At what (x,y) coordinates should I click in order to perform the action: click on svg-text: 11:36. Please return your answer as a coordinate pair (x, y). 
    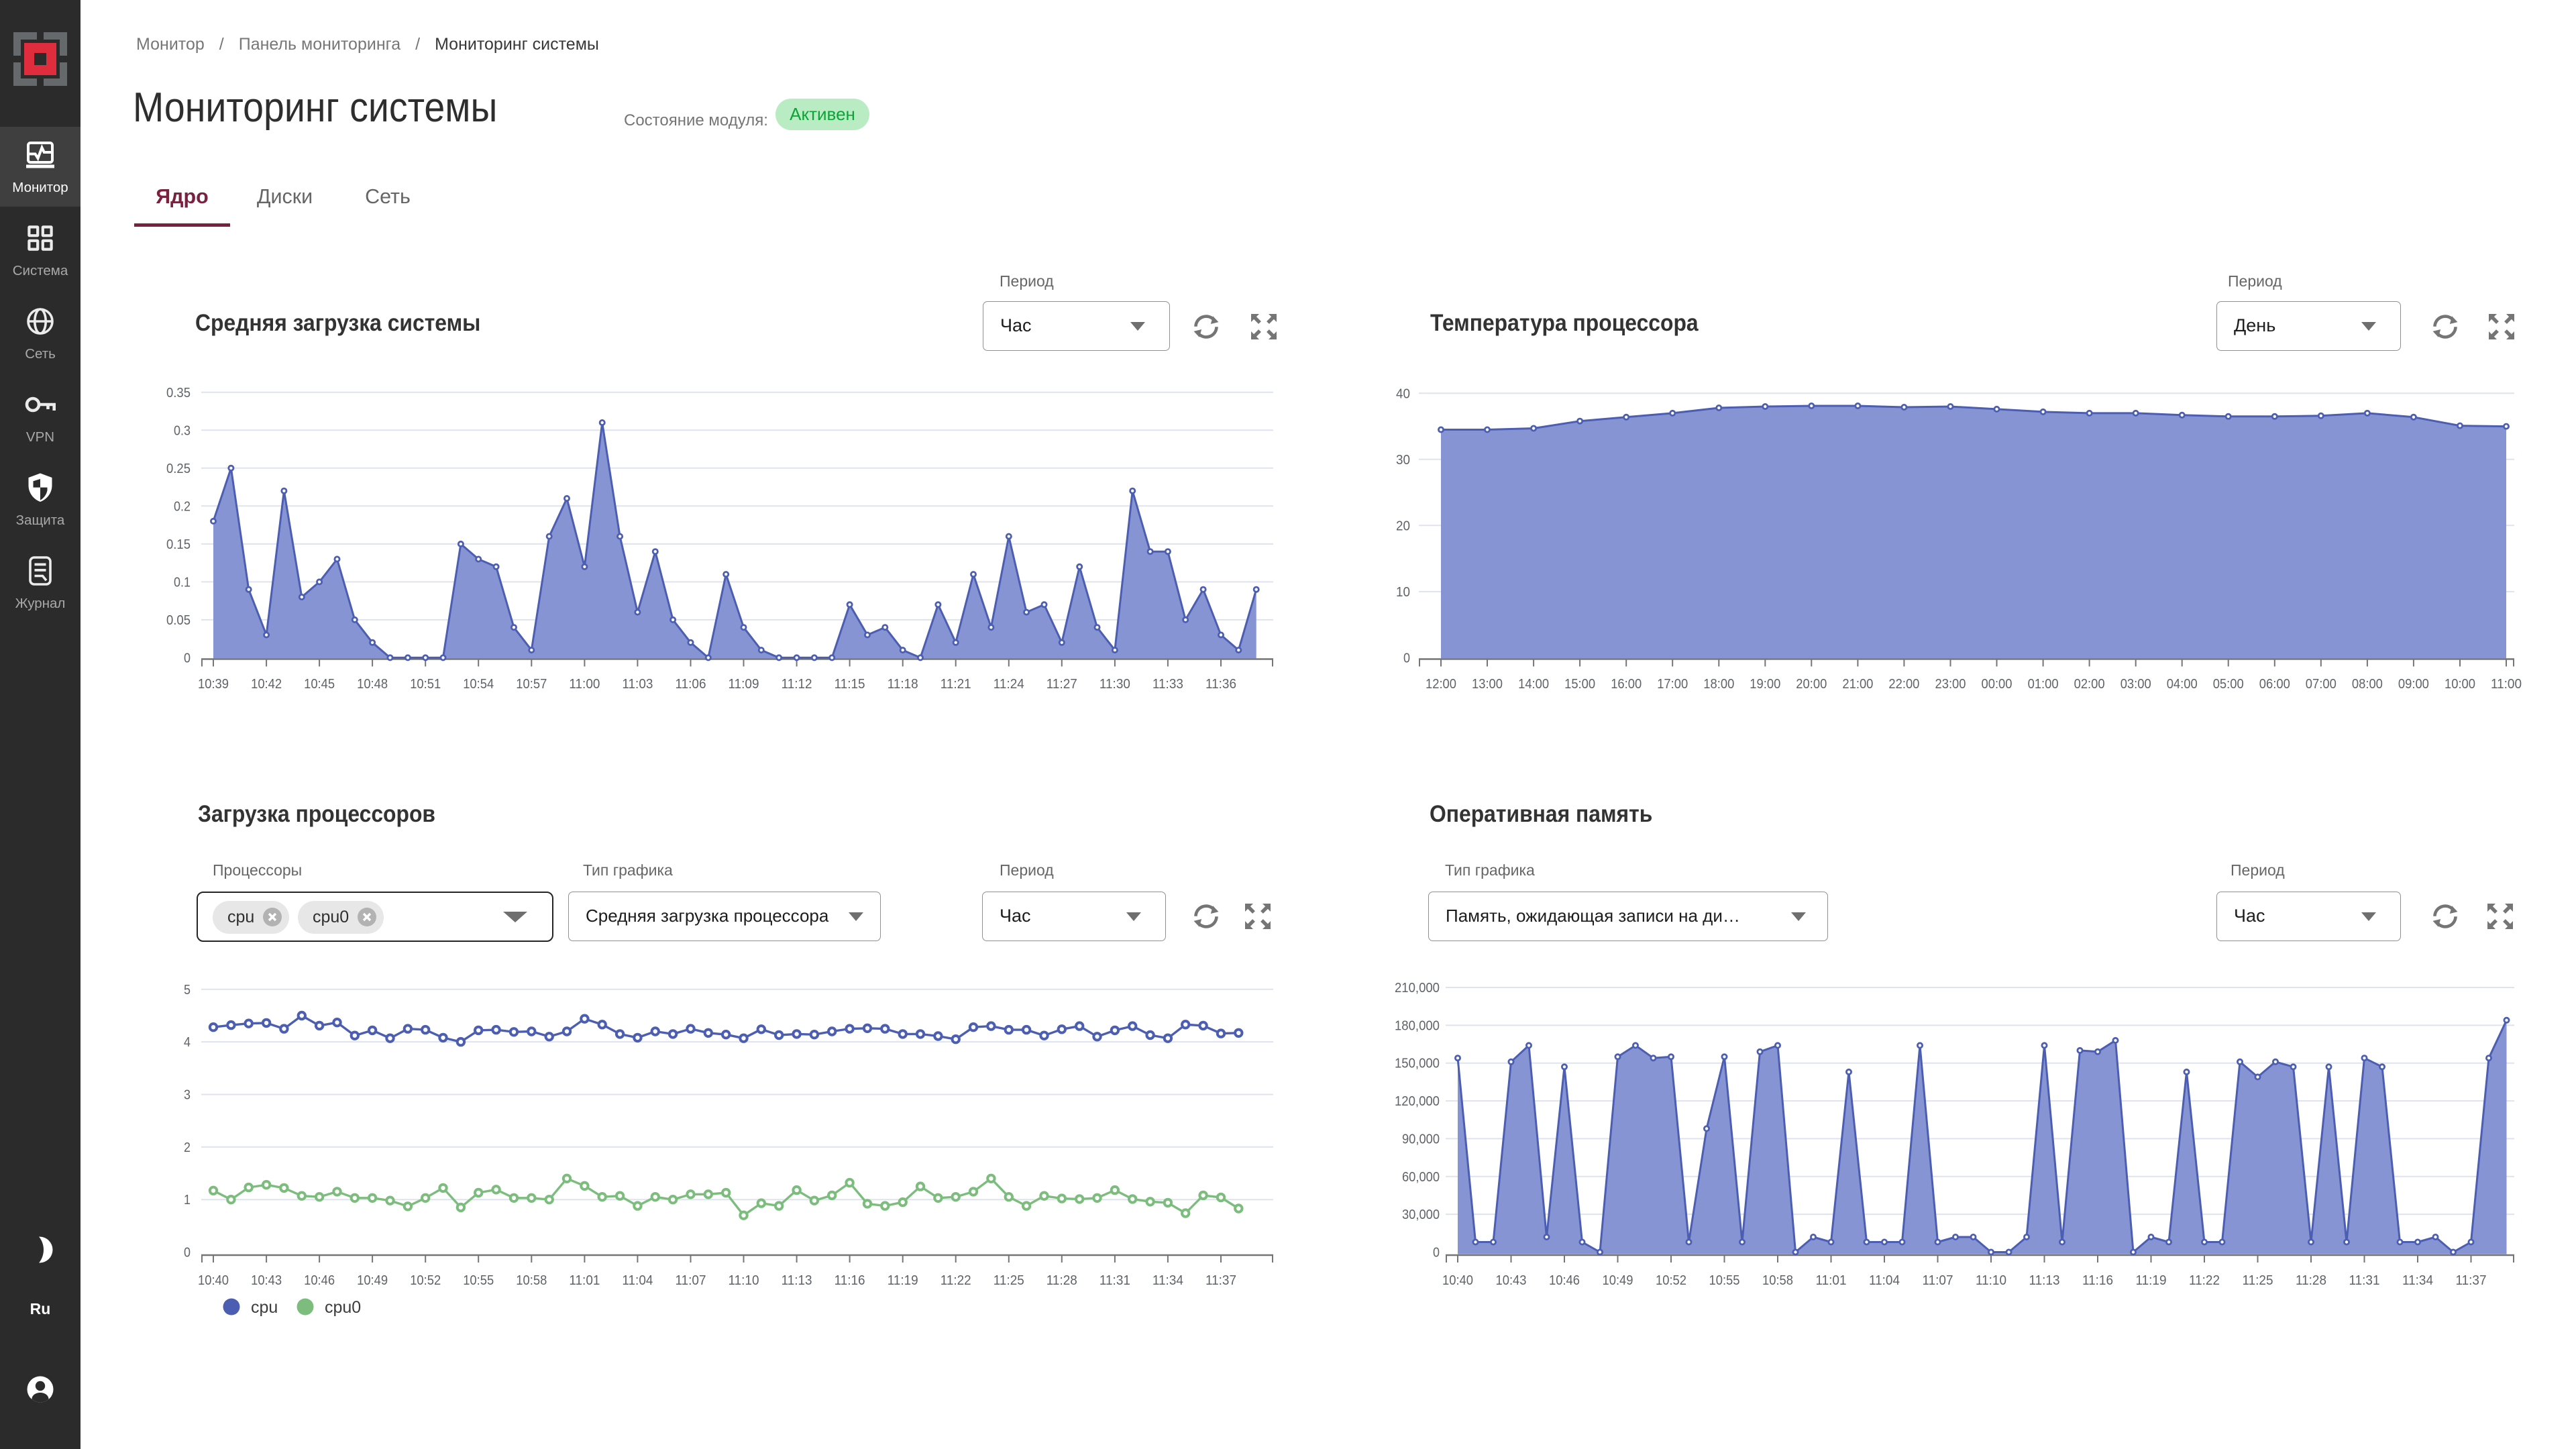
    Looking at the image, I should click on (1220, 684).